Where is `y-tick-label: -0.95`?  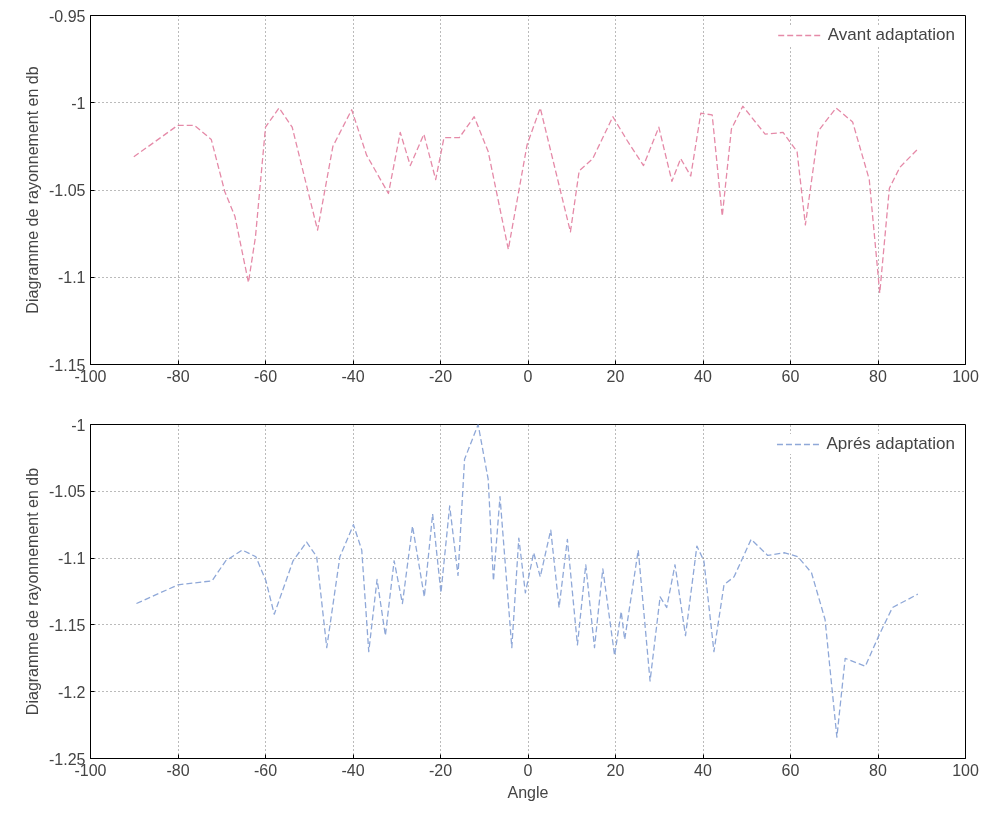 y-tick-label: -0.95 is located at coordinates (67, 16).